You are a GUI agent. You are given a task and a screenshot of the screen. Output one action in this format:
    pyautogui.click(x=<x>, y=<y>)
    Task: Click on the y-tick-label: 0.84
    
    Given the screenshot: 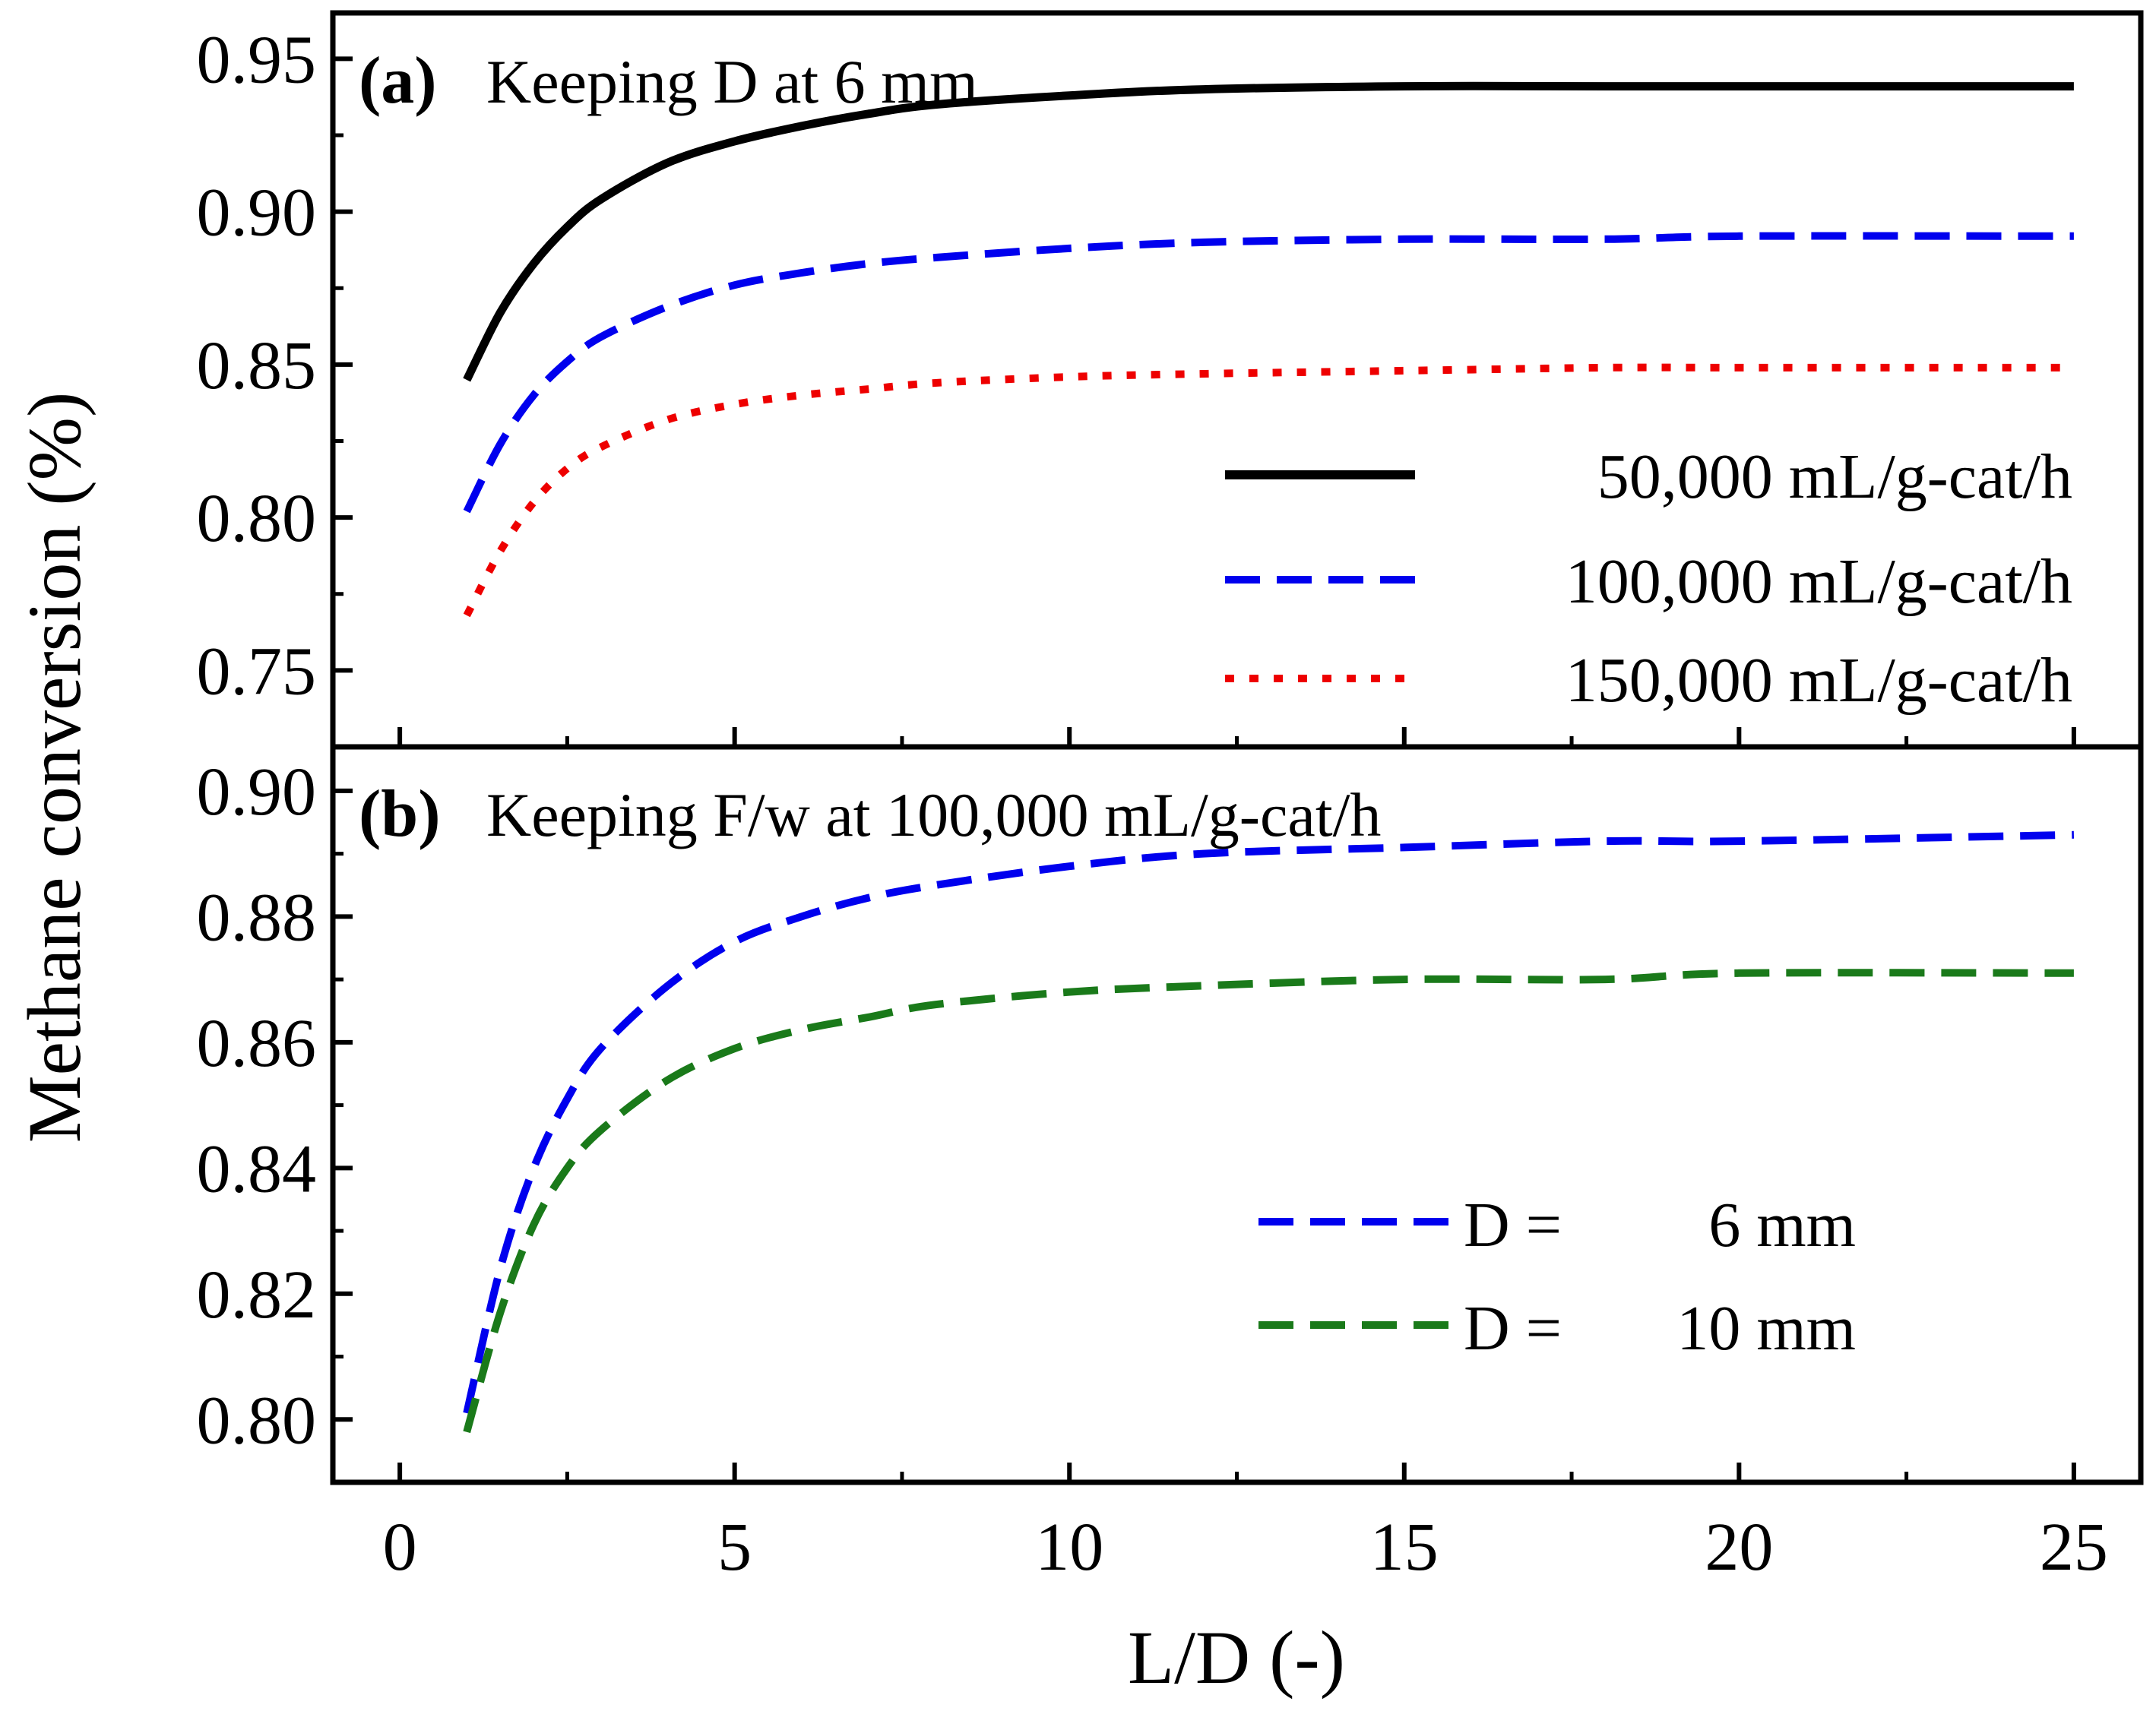 What is the action you would take?
    pyautogui.click(x=257, y=1169)
    